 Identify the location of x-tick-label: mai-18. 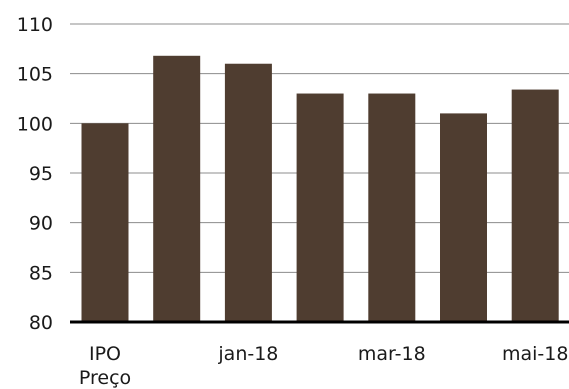
(535, 354).